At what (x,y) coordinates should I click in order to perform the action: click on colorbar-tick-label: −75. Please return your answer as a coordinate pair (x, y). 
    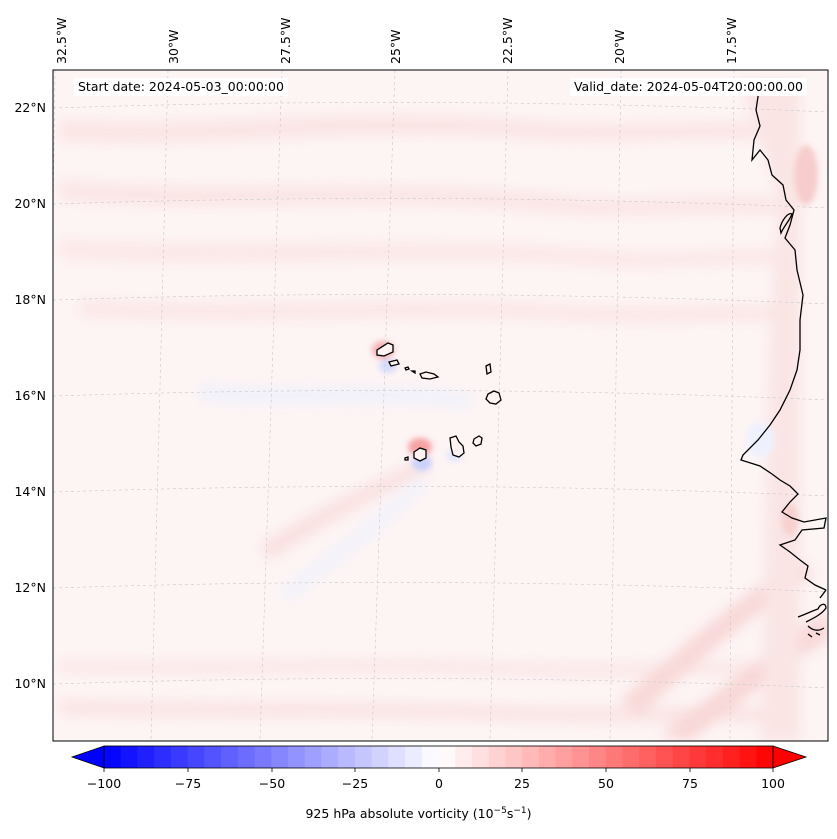
    Looking at the image, I should click on (188, 783).